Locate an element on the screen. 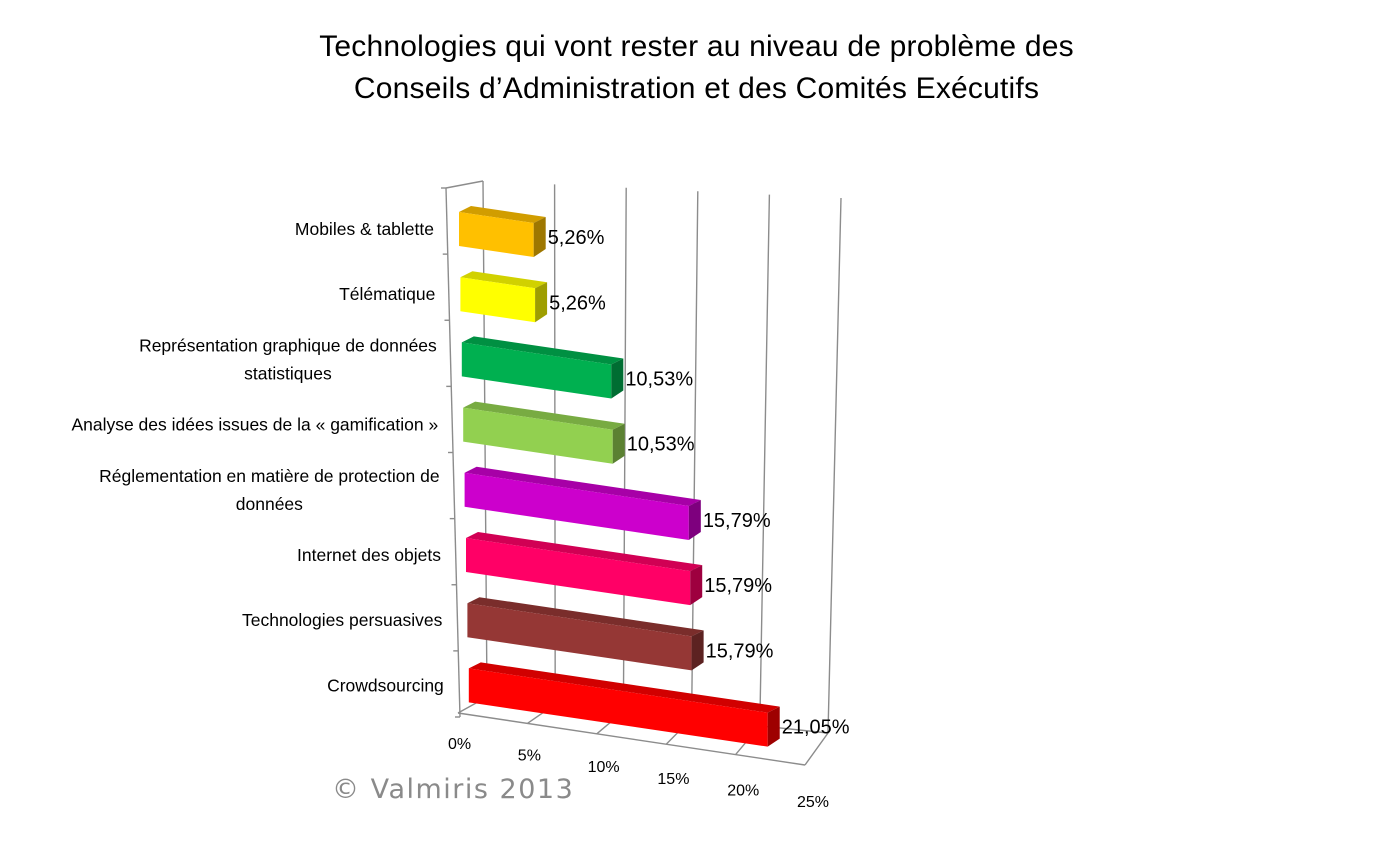 Image resolution: width=1393 pixels, height=862 pixels. x-tick-label: 25% is located at coordinates (813, 802).